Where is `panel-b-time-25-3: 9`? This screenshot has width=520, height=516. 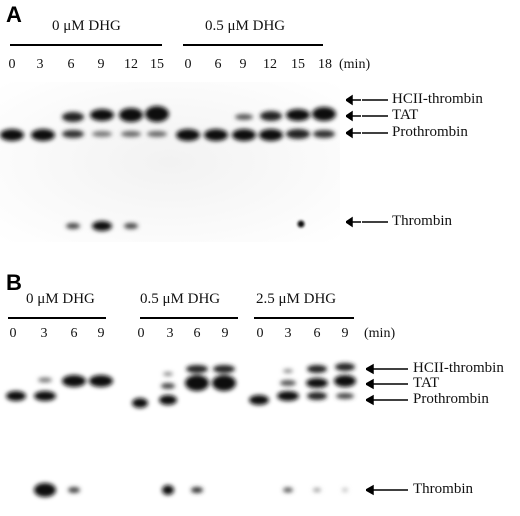
panel-b-time-25-3: 9 is located at coordinates (345, 333).